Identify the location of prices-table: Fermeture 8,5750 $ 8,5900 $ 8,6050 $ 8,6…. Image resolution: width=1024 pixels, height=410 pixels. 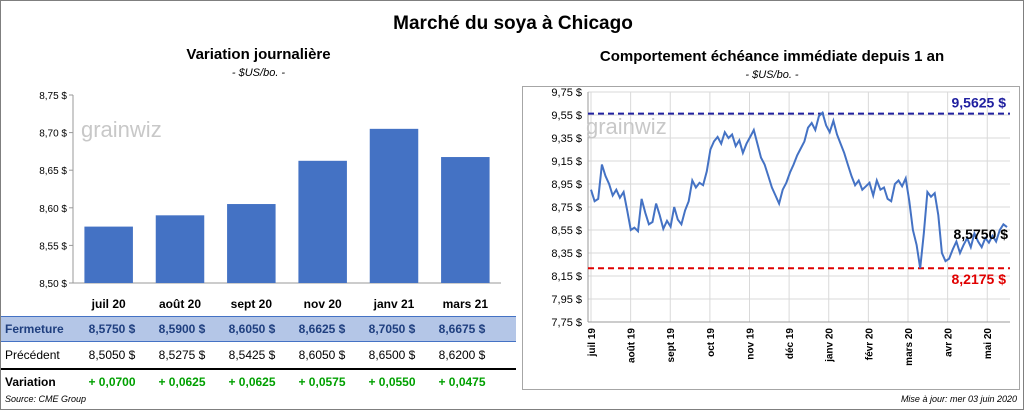
(258, 354).